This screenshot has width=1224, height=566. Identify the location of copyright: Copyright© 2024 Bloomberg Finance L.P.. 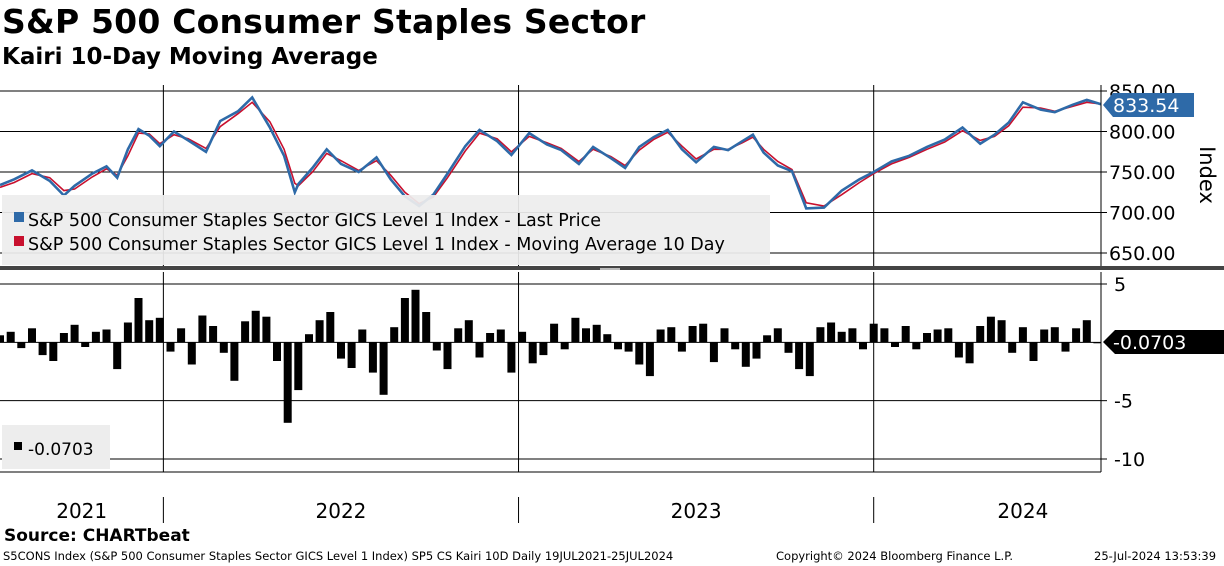
(894, 556).